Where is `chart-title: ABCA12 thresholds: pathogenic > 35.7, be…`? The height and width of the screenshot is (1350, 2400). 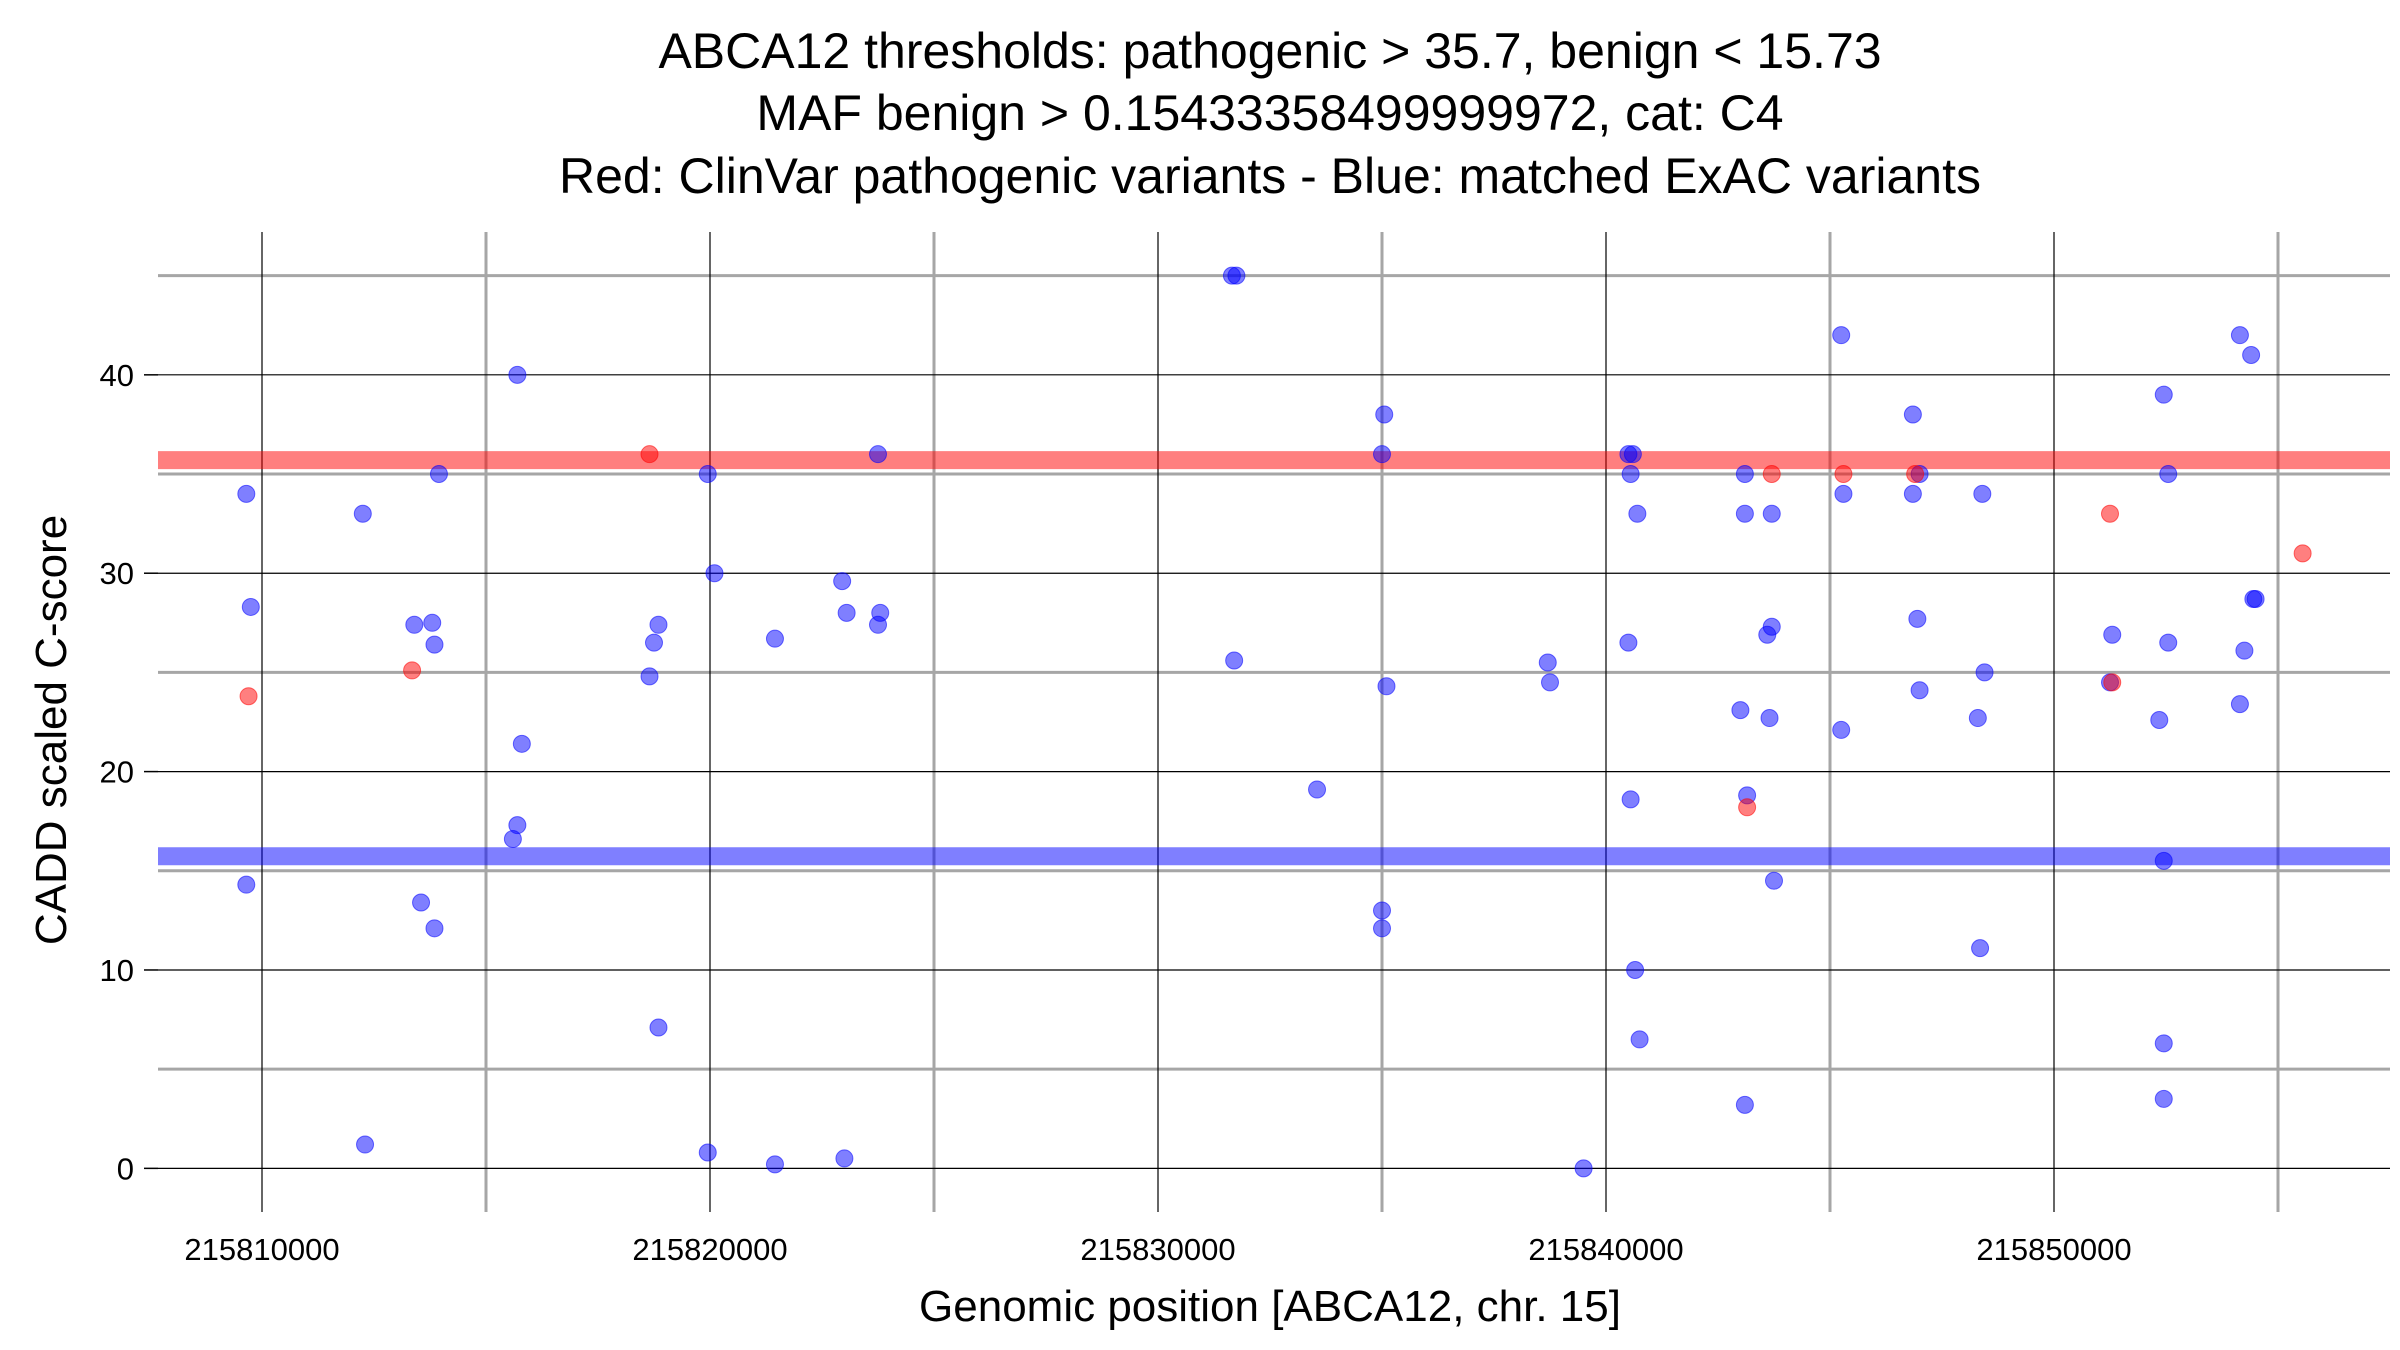
chart-title: ABCA12 thresholds: pathogenic > 35.7, be… is located at coordinates (1270, 113).